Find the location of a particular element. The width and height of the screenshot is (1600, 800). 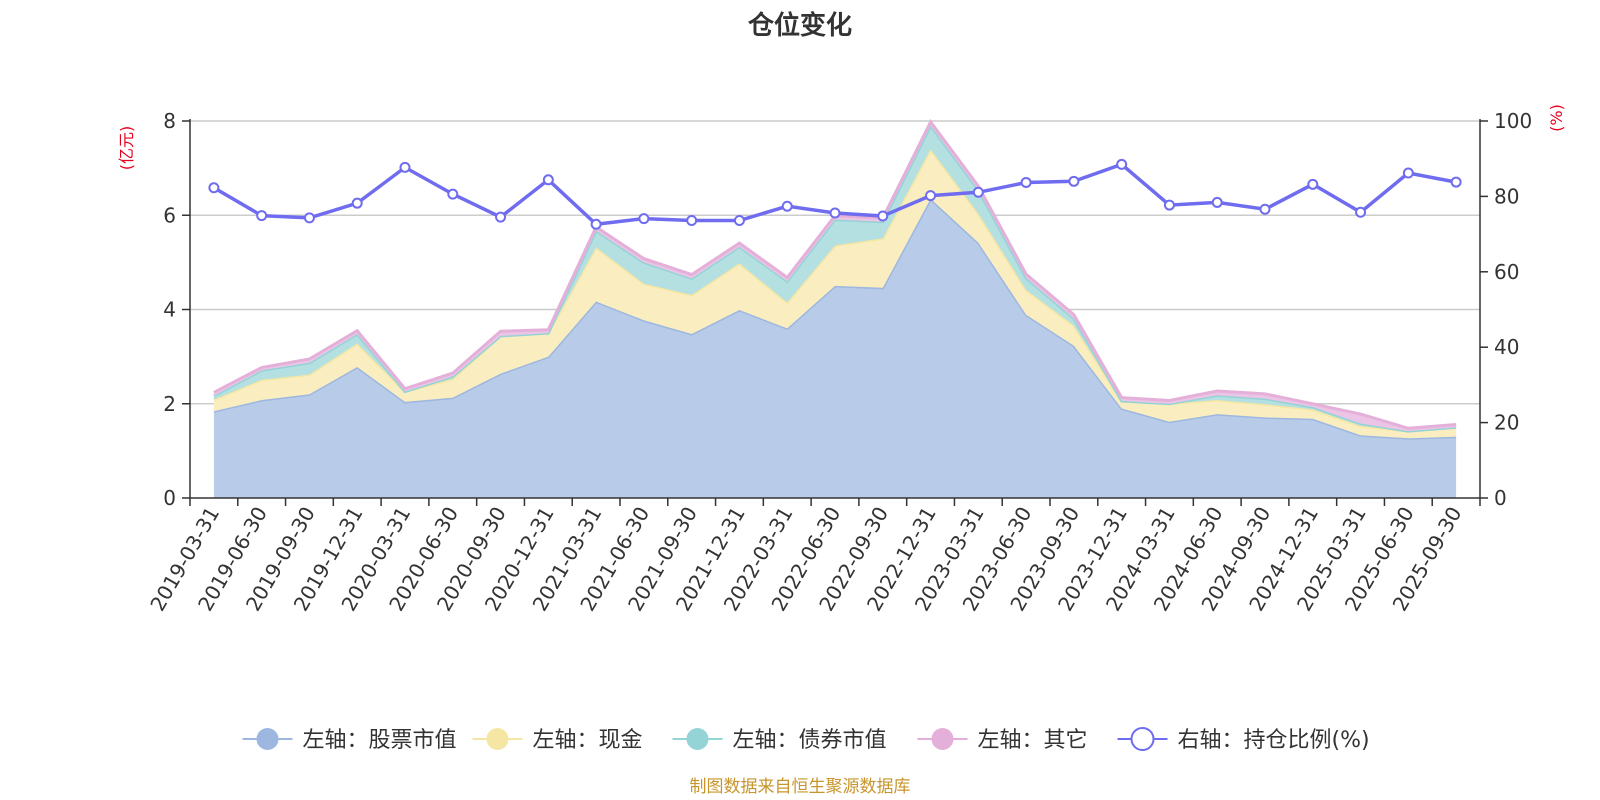

right-axis-tick-label: 0 is located at coordinates (1500, 498).